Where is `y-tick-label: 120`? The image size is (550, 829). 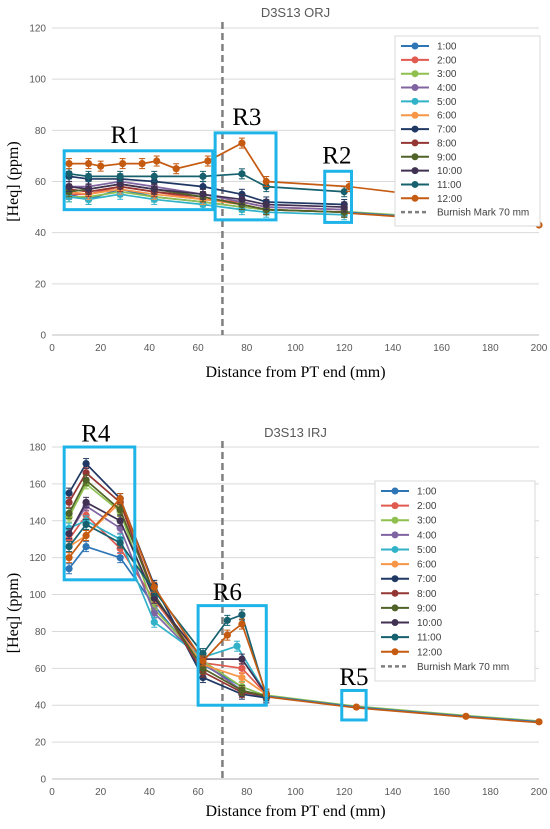
y-tick-label: 120 is located at coordinates (37, 558).